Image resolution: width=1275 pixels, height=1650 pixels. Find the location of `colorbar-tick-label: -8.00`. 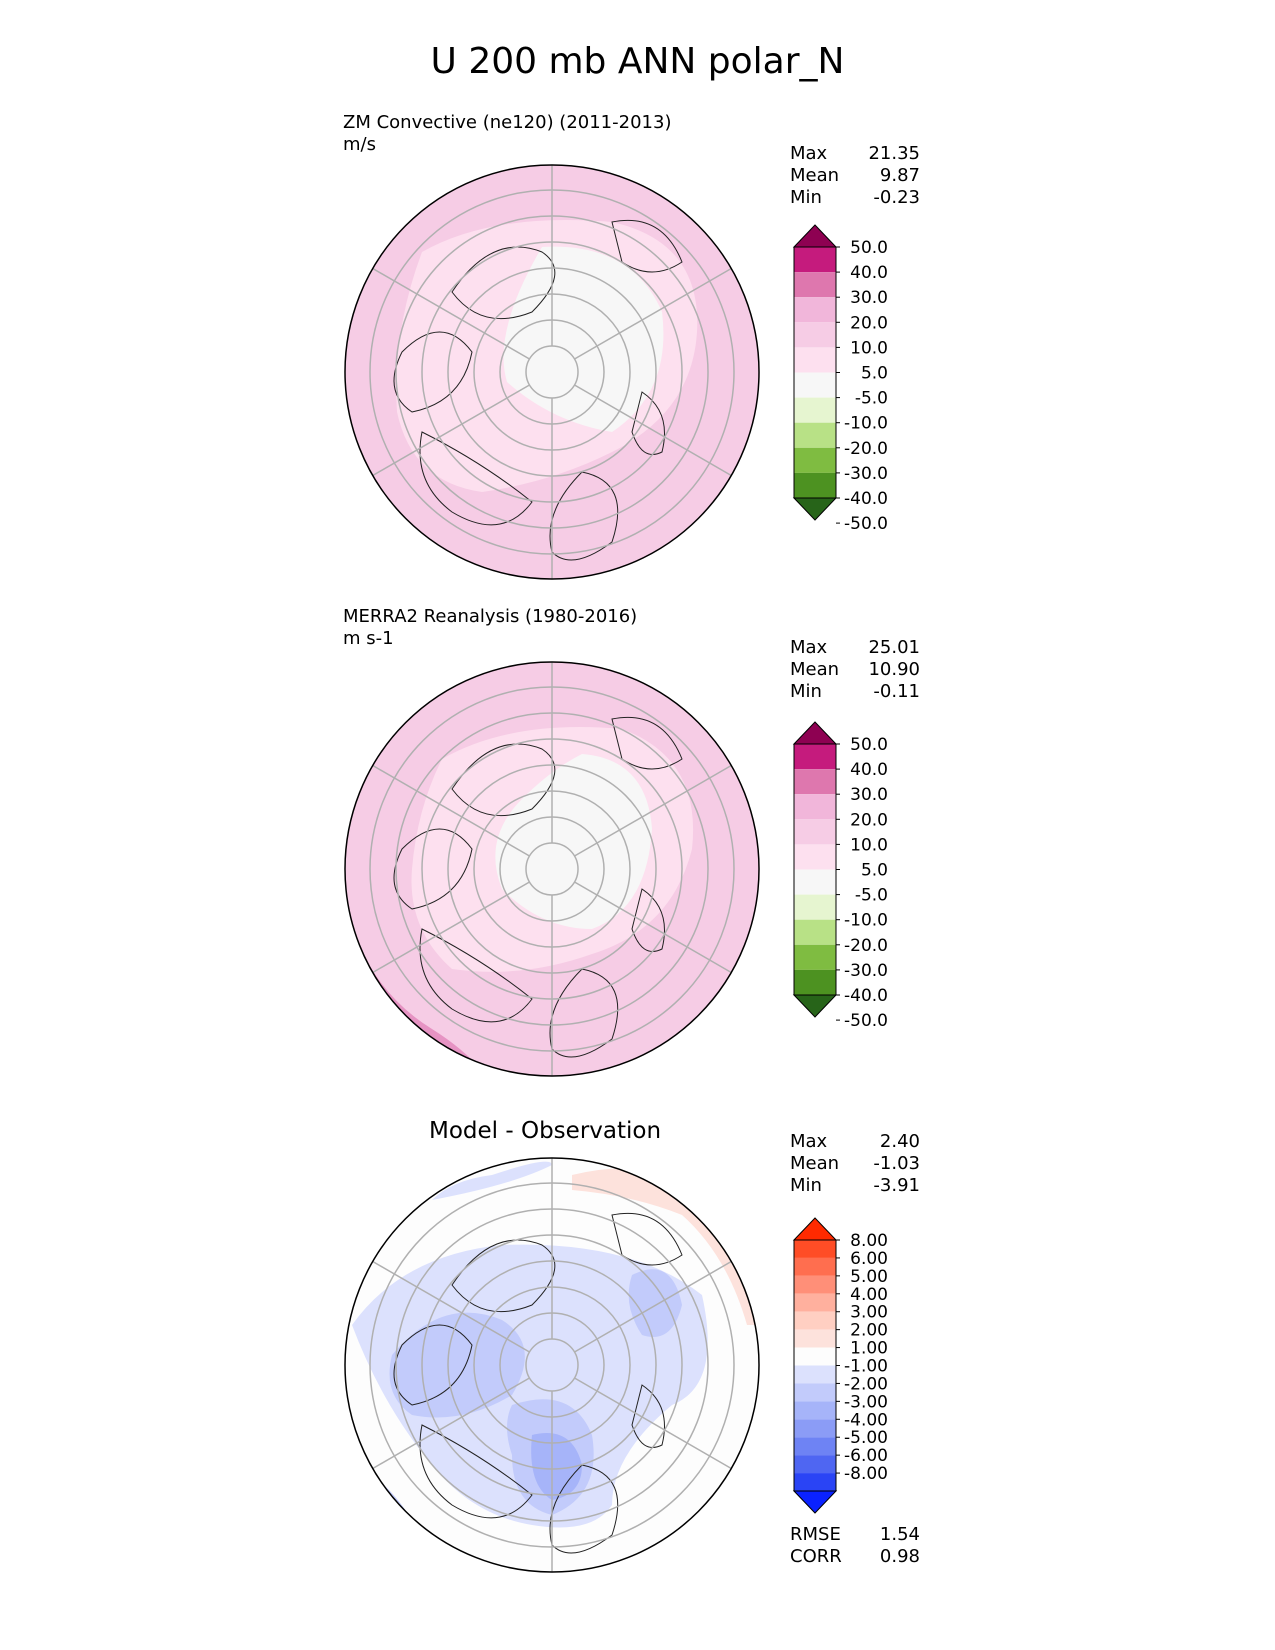

colorbar-tick-label: -8.00 is located at coordinates (866, 1474).